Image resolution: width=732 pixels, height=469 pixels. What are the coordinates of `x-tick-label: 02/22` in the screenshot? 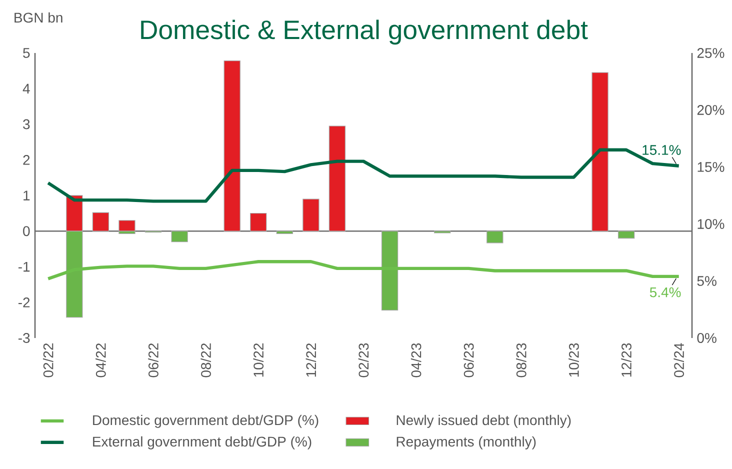 It's located at (48, 360).